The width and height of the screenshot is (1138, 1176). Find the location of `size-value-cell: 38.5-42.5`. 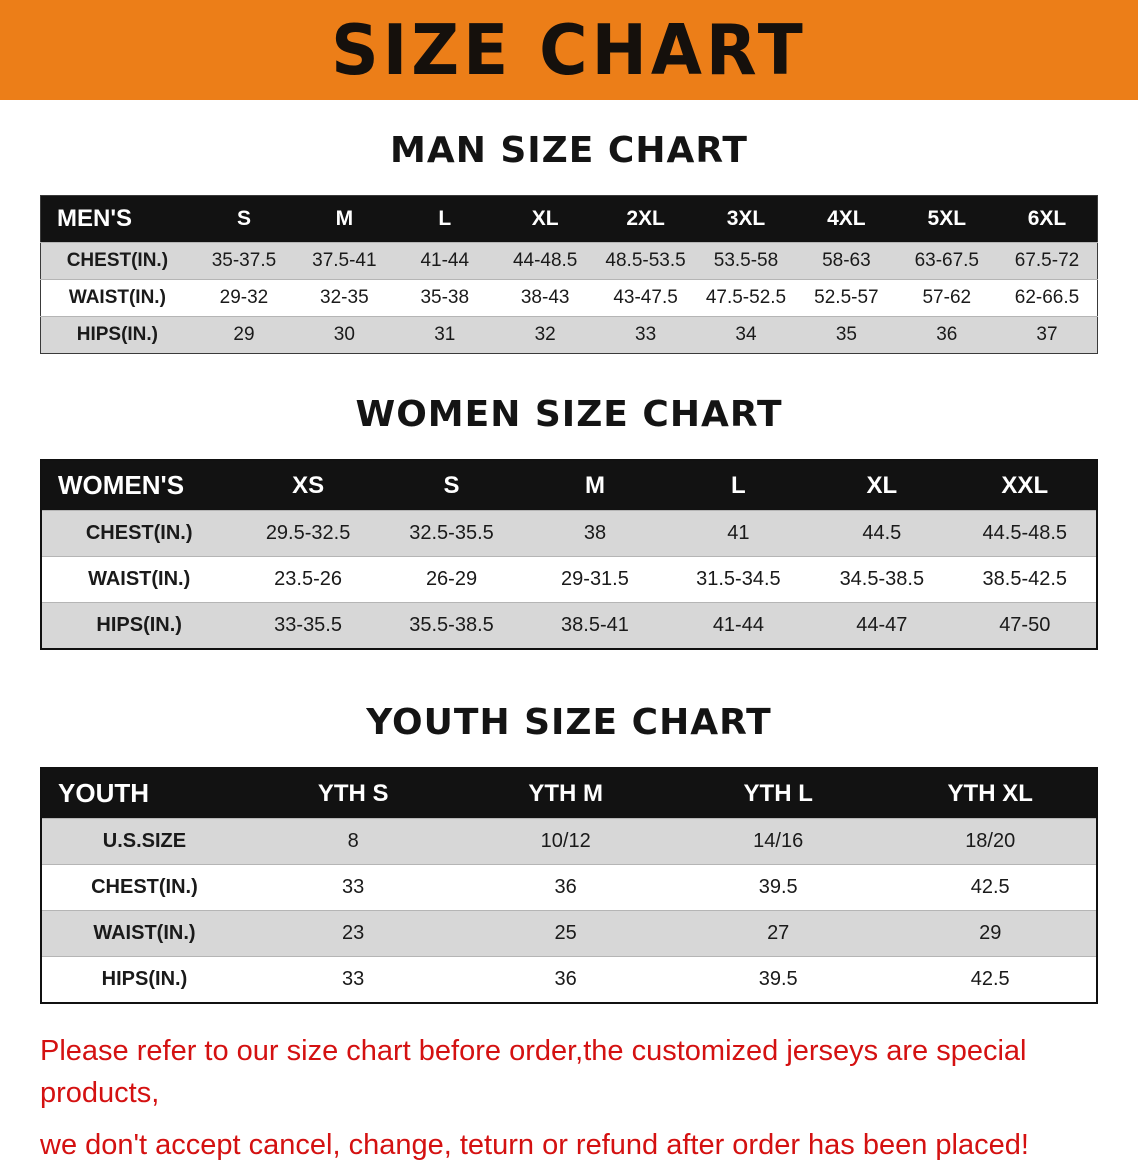

size-value-cell: 38.5-42.5 is located at coordinates (1025, 579).